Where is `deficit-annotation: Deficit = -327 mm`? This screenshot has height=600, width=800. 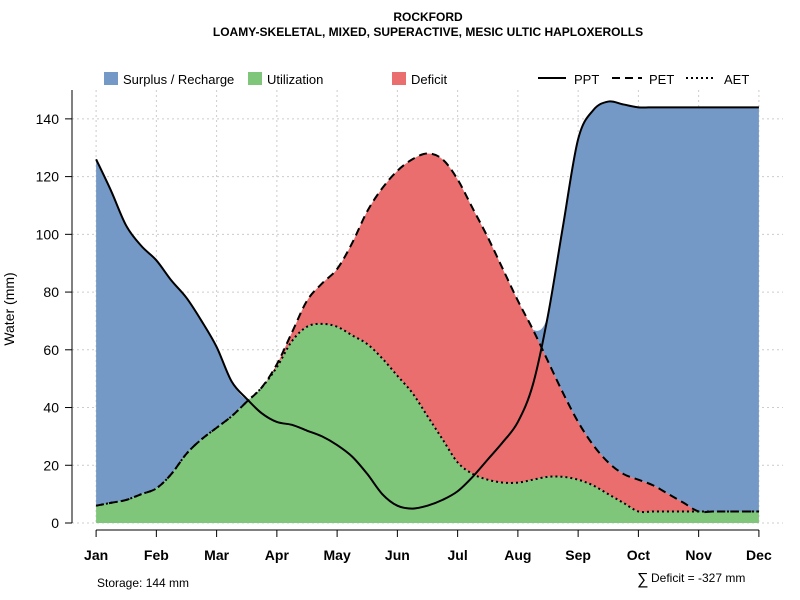 deficit-annotation: Deficit = -327 mm is located at coordinates (698, 578).